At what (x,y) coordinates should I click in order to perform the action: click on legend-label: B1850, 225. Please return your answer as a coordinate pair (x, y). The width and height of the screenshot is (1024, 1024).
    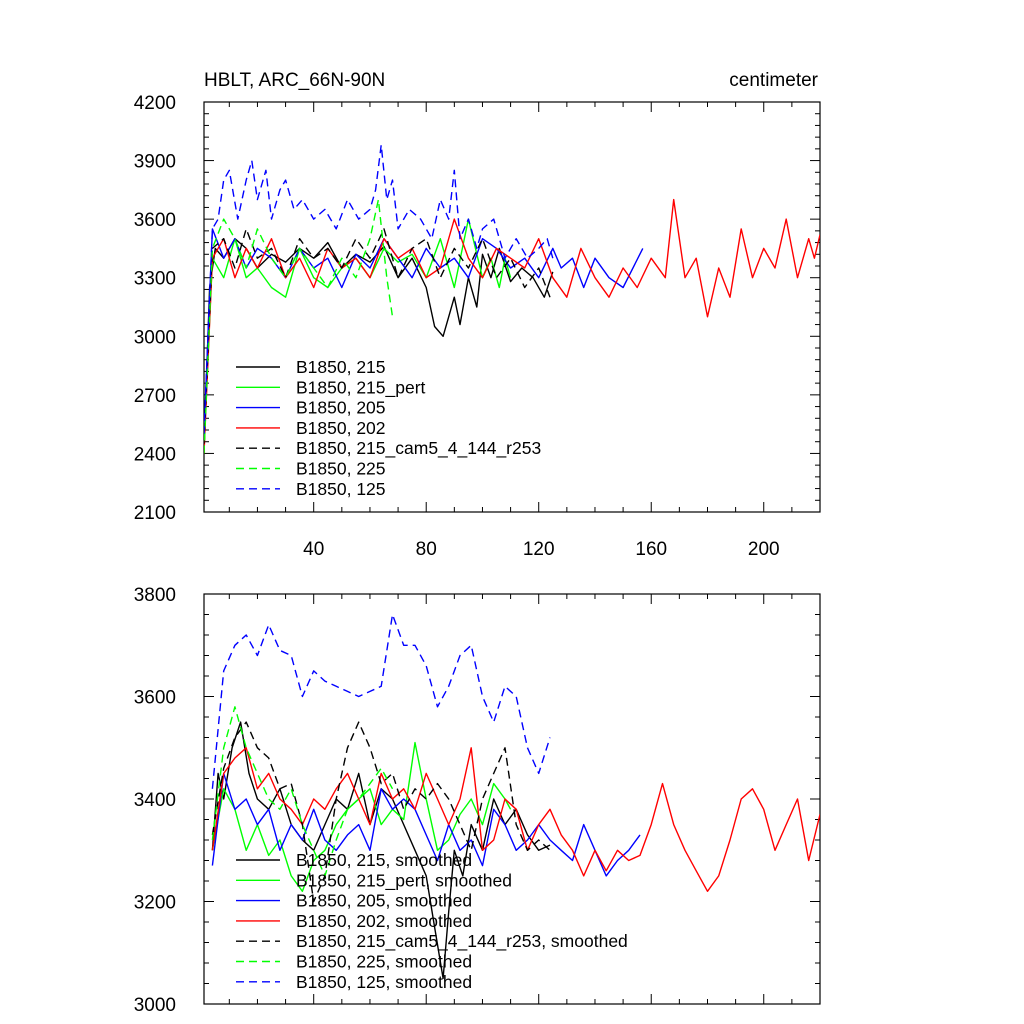
    Looking at the image, I should click on (341, 469).